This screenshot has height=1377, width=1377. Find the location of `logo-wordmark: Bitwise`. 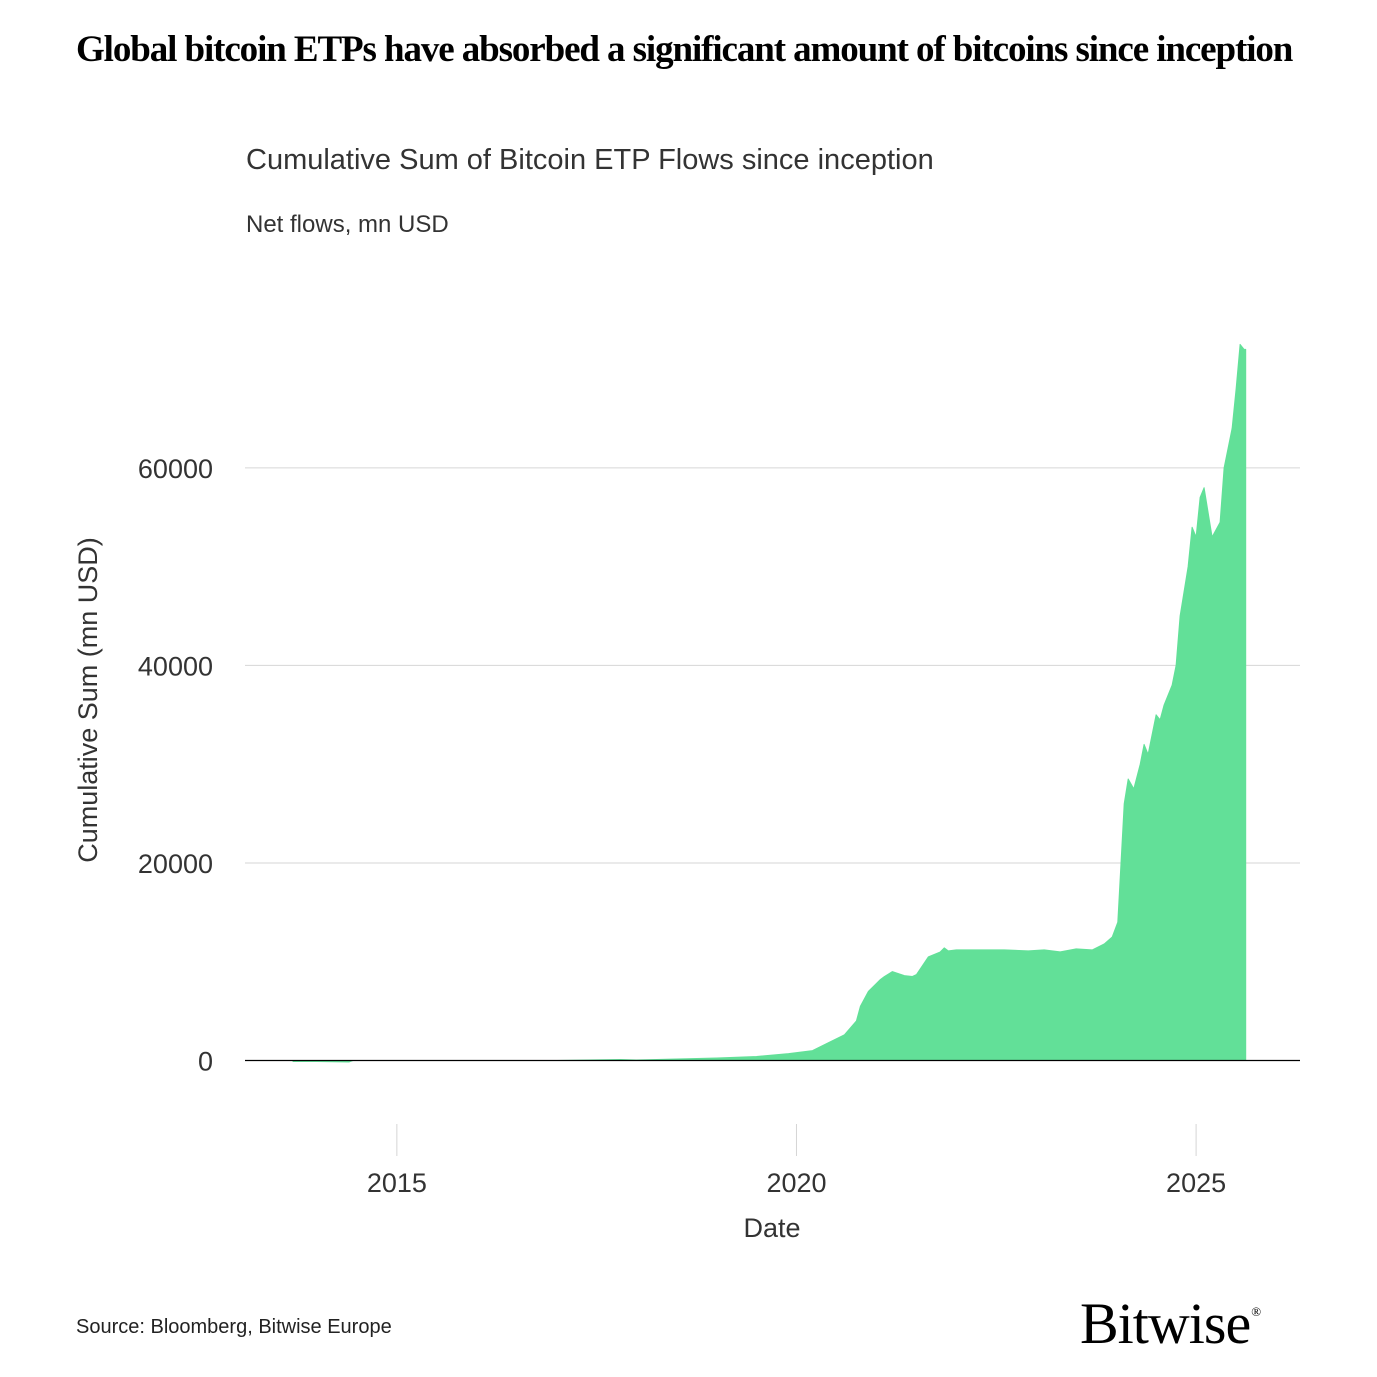

logo-wordmark: Bitwise is located at coordinates (1165, 1323).